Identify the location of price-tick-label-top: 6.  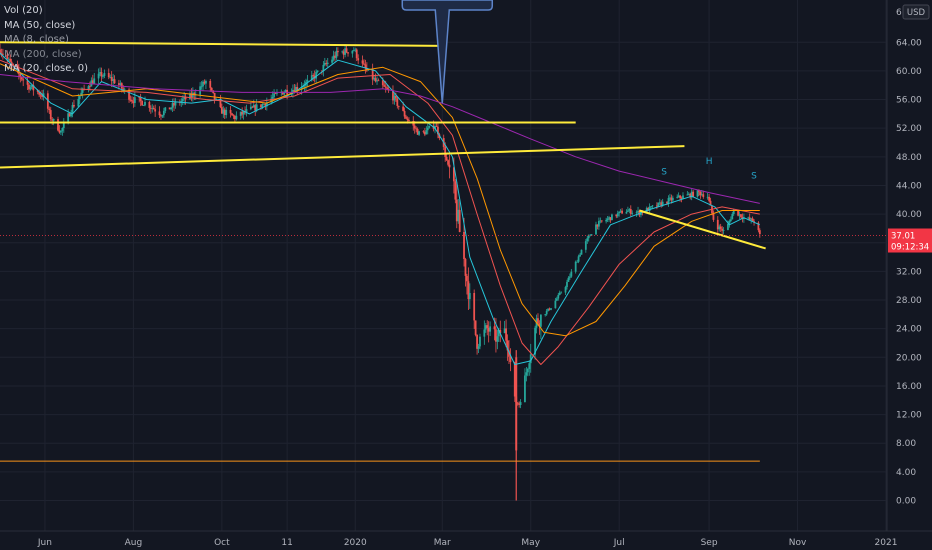
(899, 13).